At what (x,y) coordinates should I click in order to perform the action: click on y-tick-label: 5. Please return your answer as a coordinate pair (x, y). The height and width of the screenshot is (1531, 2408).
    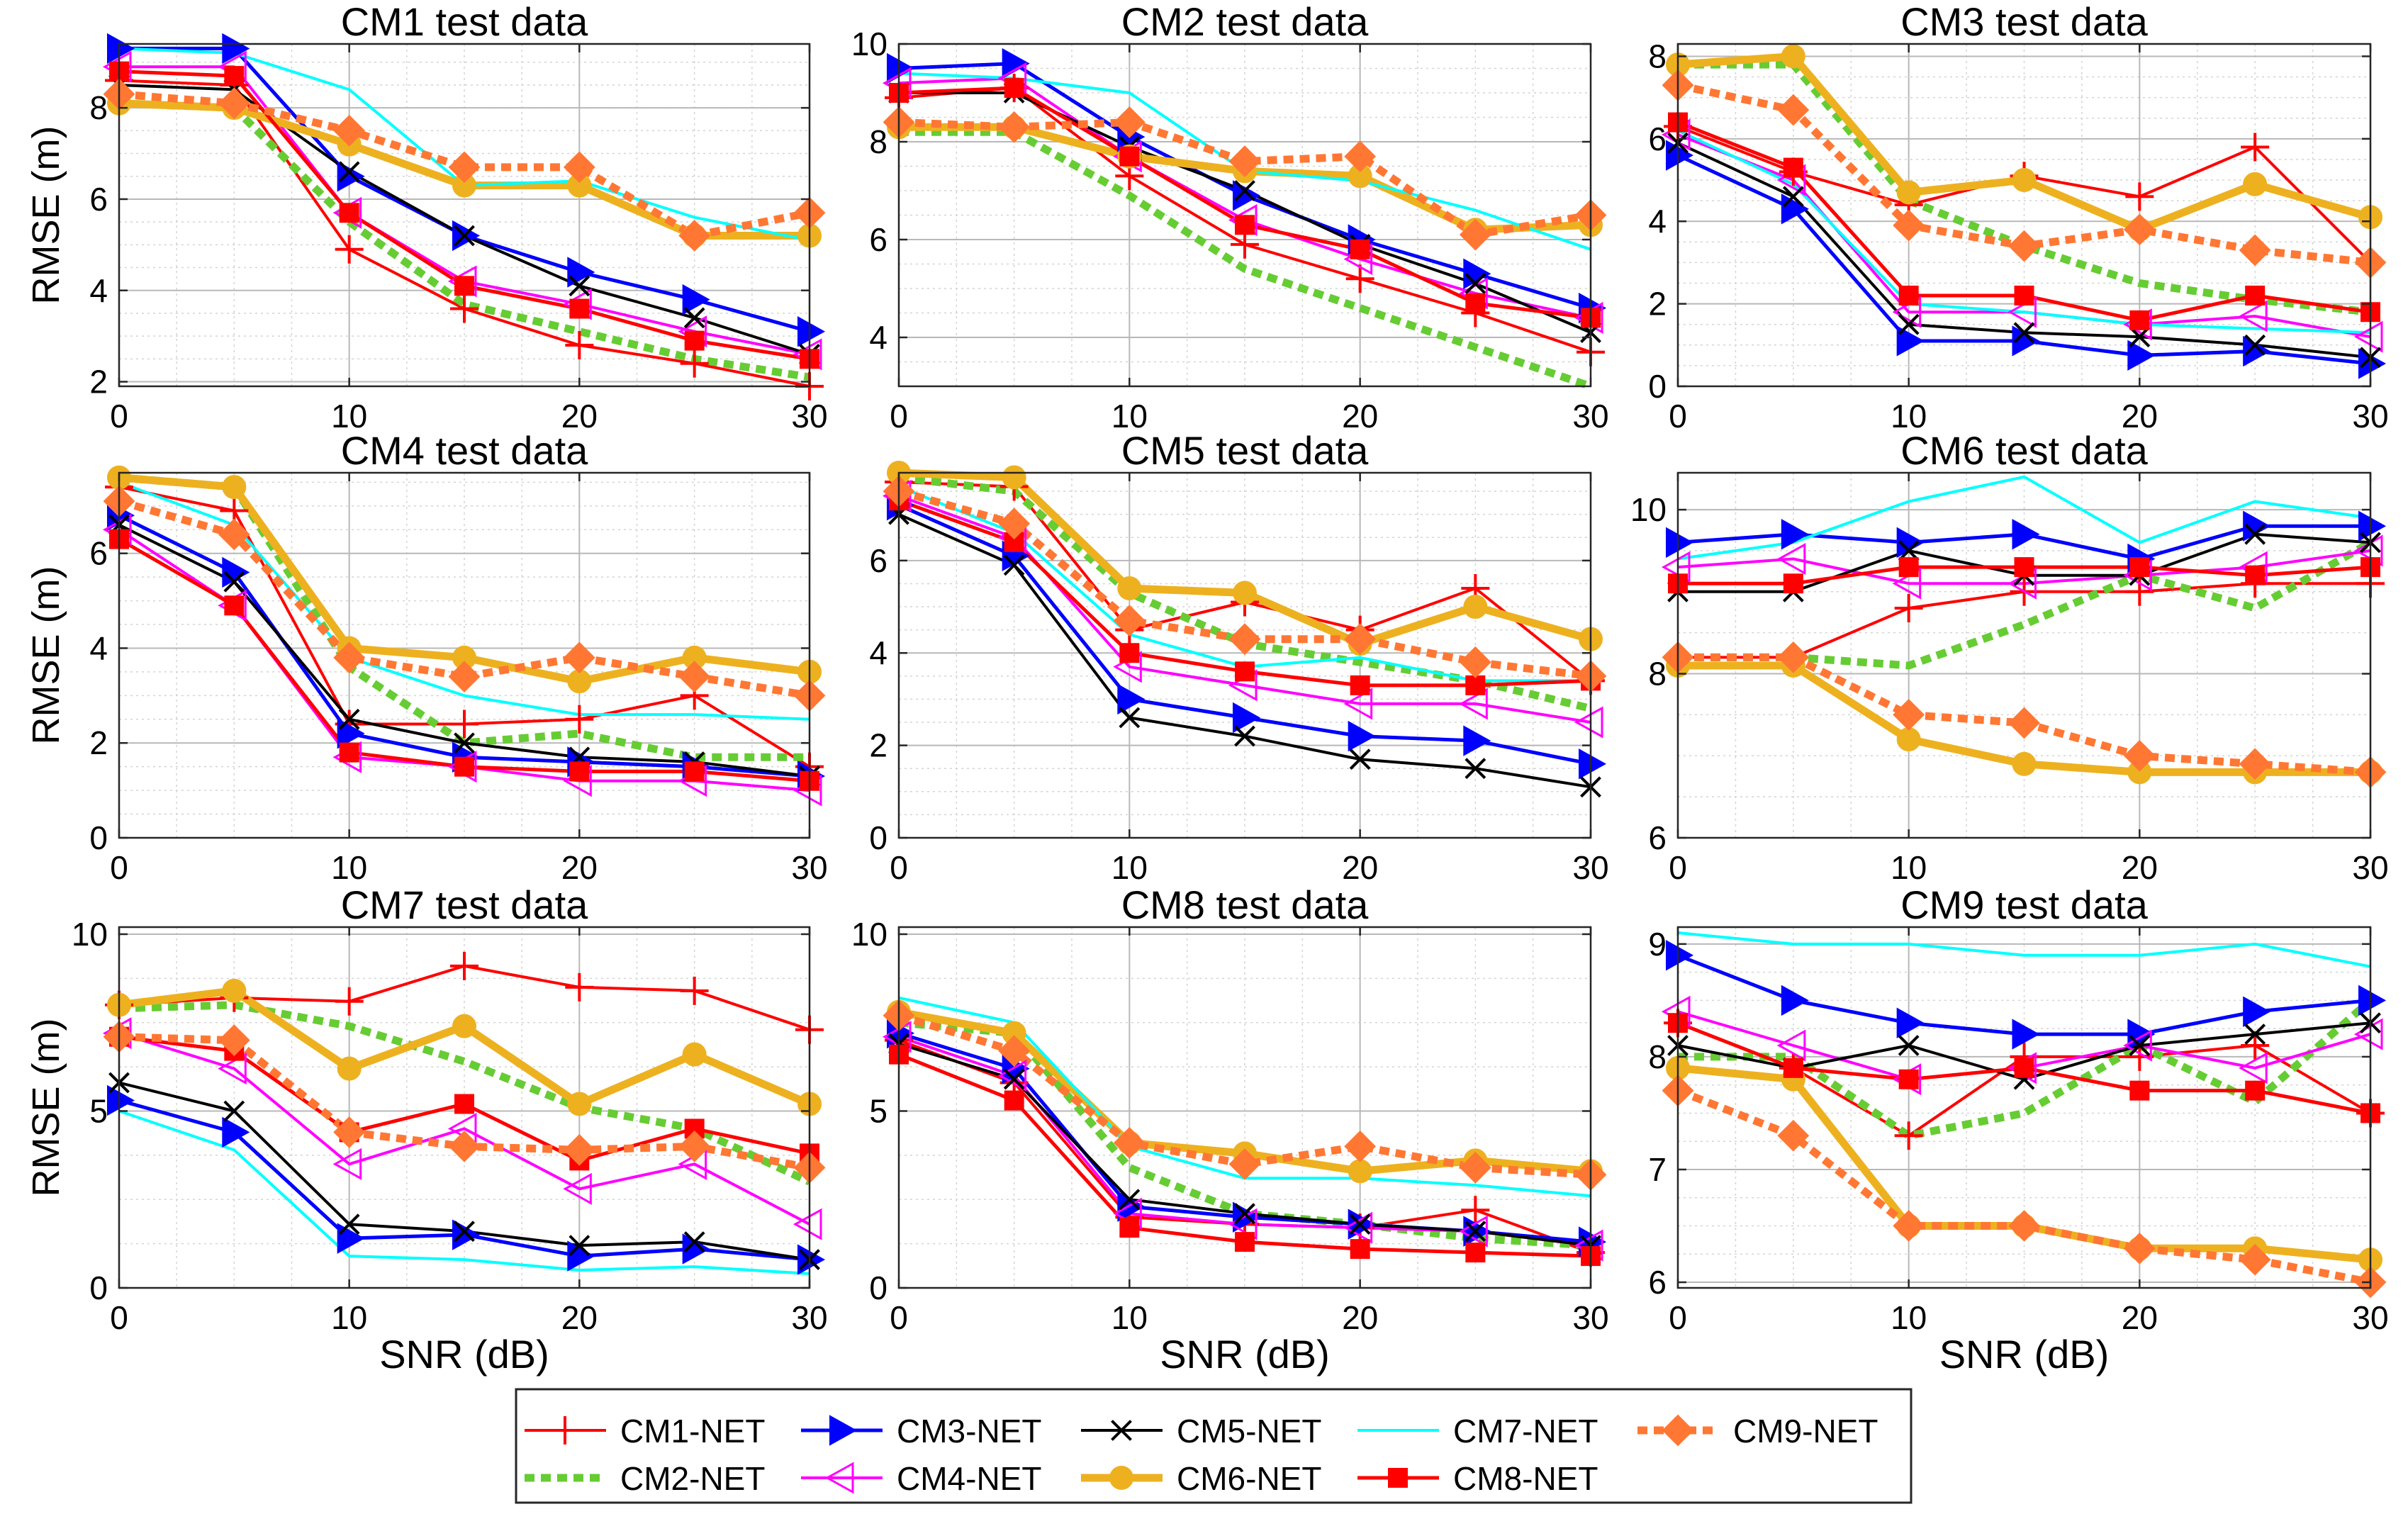
    Looking at the image, I should click on (878, 1110).